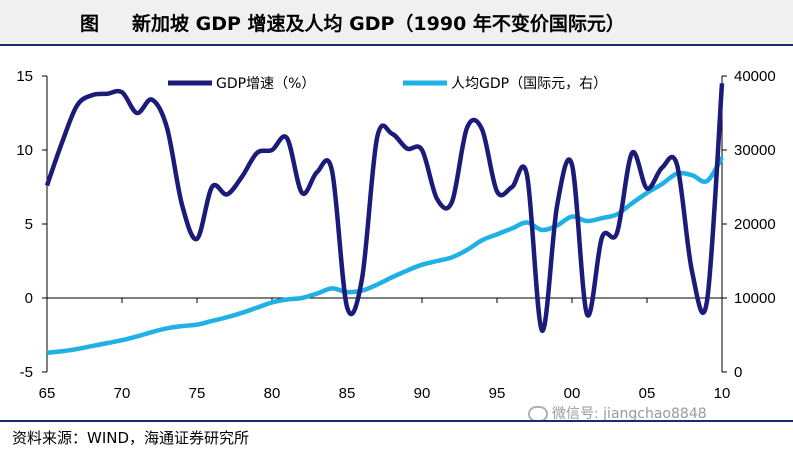 The height and width of the screenshot is (454, 793). Describe the element at coordinates (347, 393) in the screenshot. I see `x-tick-label: 85` at that location.